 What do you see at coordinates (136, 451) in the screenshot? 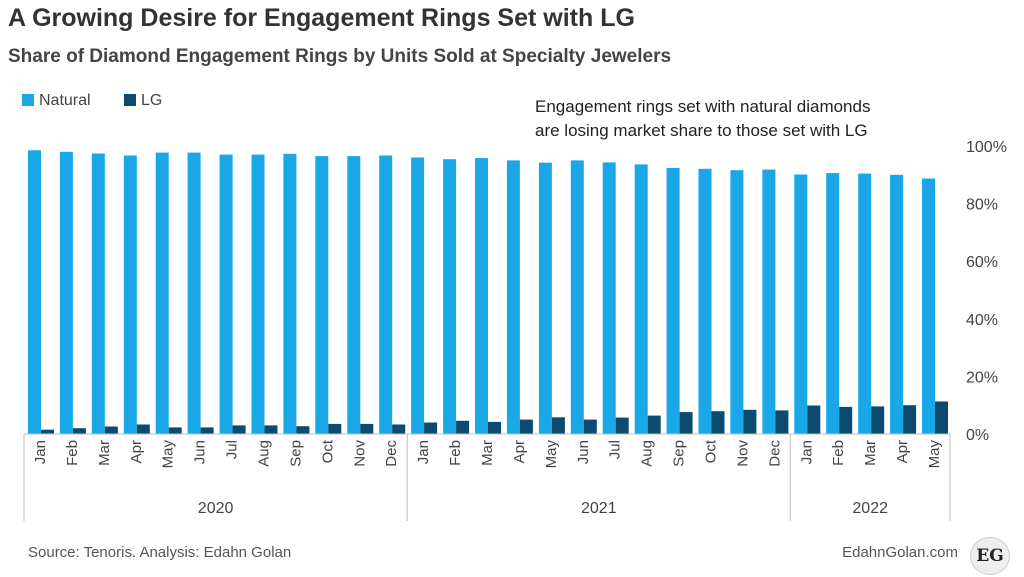
I see `x-tick-label-3: Apr` at bounding box center [136, 451].